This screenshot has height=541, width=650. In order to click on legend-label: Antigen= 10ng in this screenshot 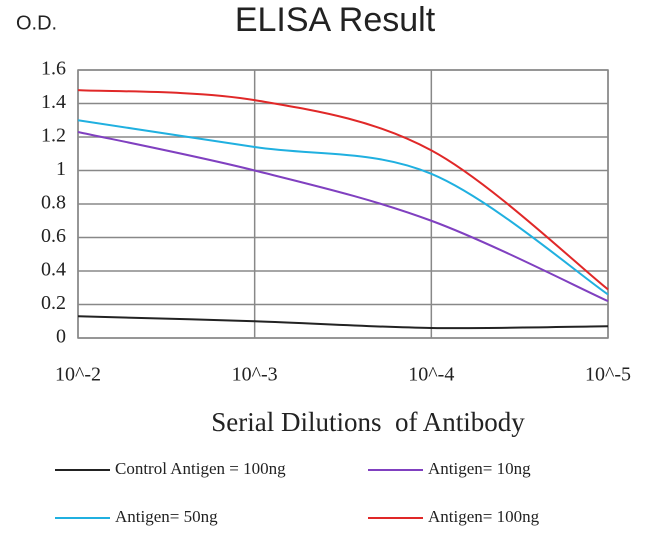, I will do `click(479, 468)`.